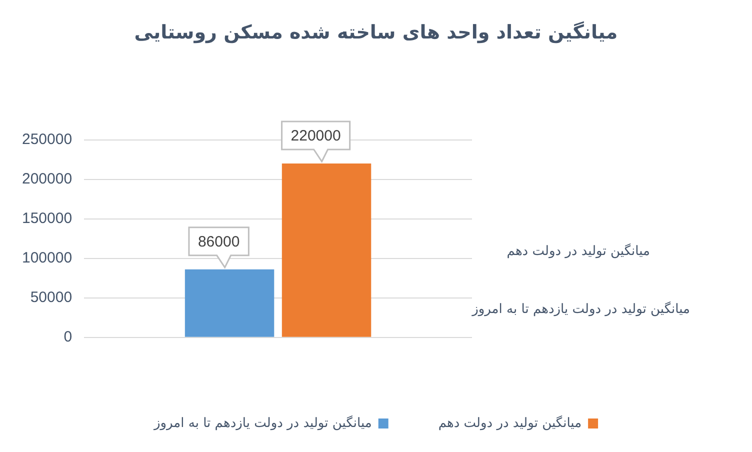  What do you see at coordinates (47, 218) in the screenshot?
I see `y-tick-label: 150000` at bounding box center [47, 218].